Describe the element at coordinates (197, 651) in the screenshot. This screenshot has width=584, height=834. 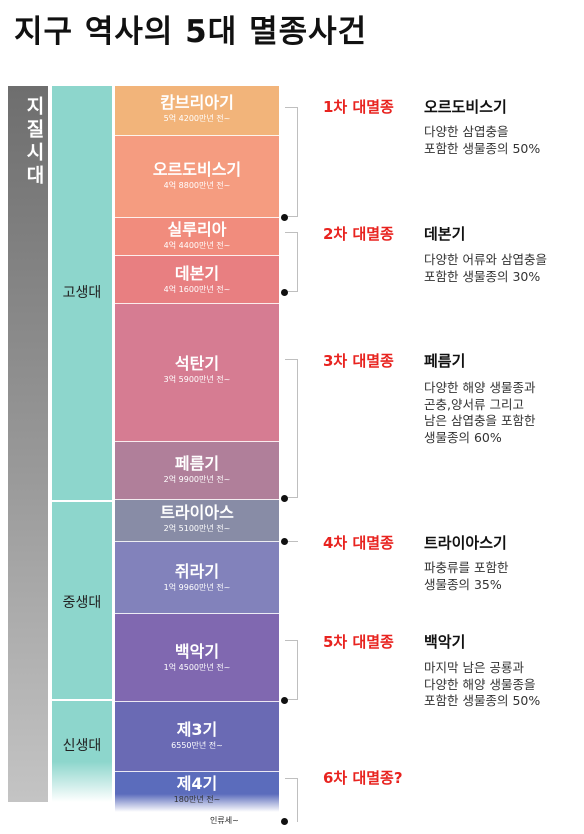
I see `period-name: 백악기` at that location.